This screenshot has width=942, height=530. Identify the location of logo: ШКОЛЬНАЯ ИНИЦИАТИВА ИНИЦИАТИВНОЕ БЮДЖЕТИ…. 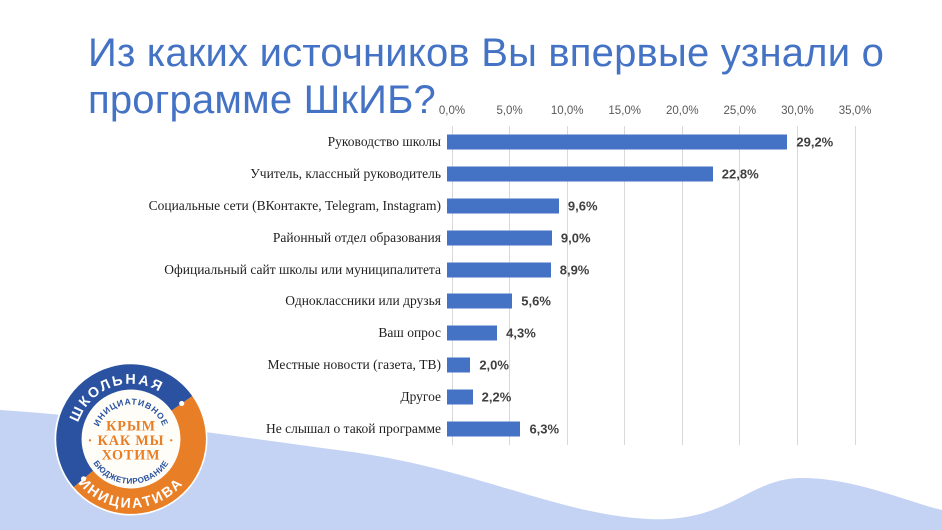
(131, 439).